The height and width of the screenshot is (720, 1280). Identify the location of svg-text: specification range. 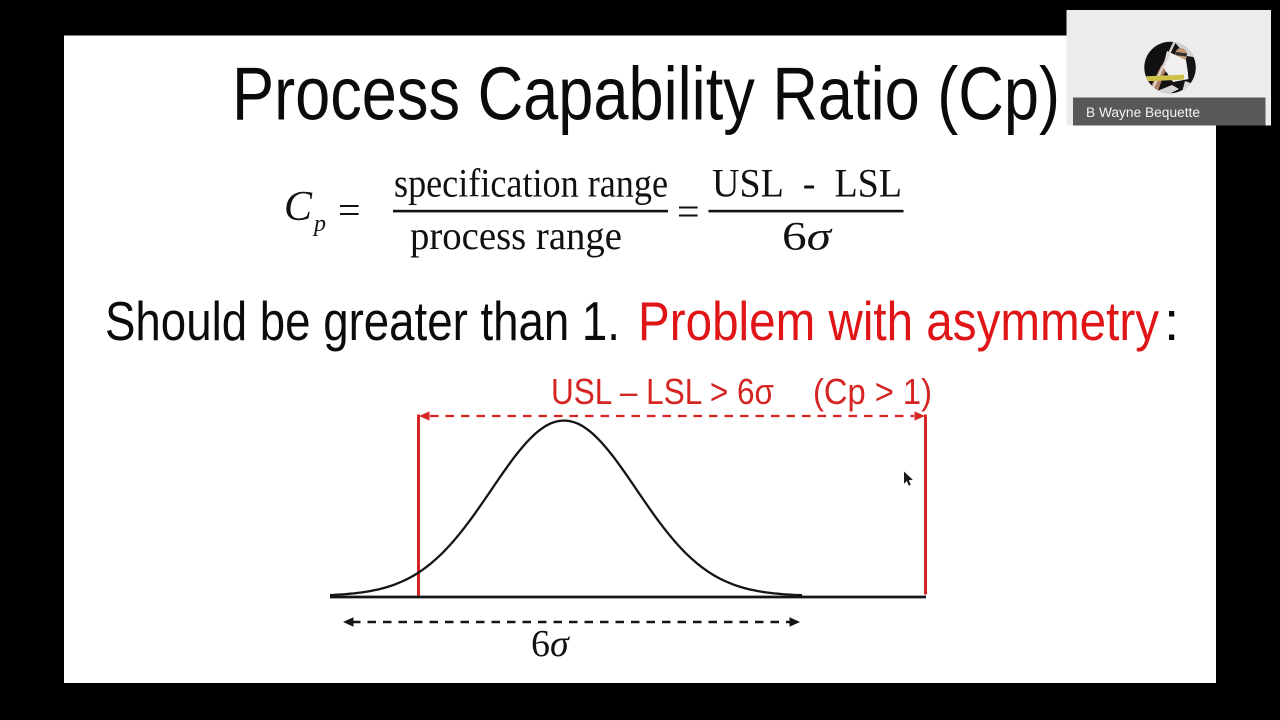
(531, 183).